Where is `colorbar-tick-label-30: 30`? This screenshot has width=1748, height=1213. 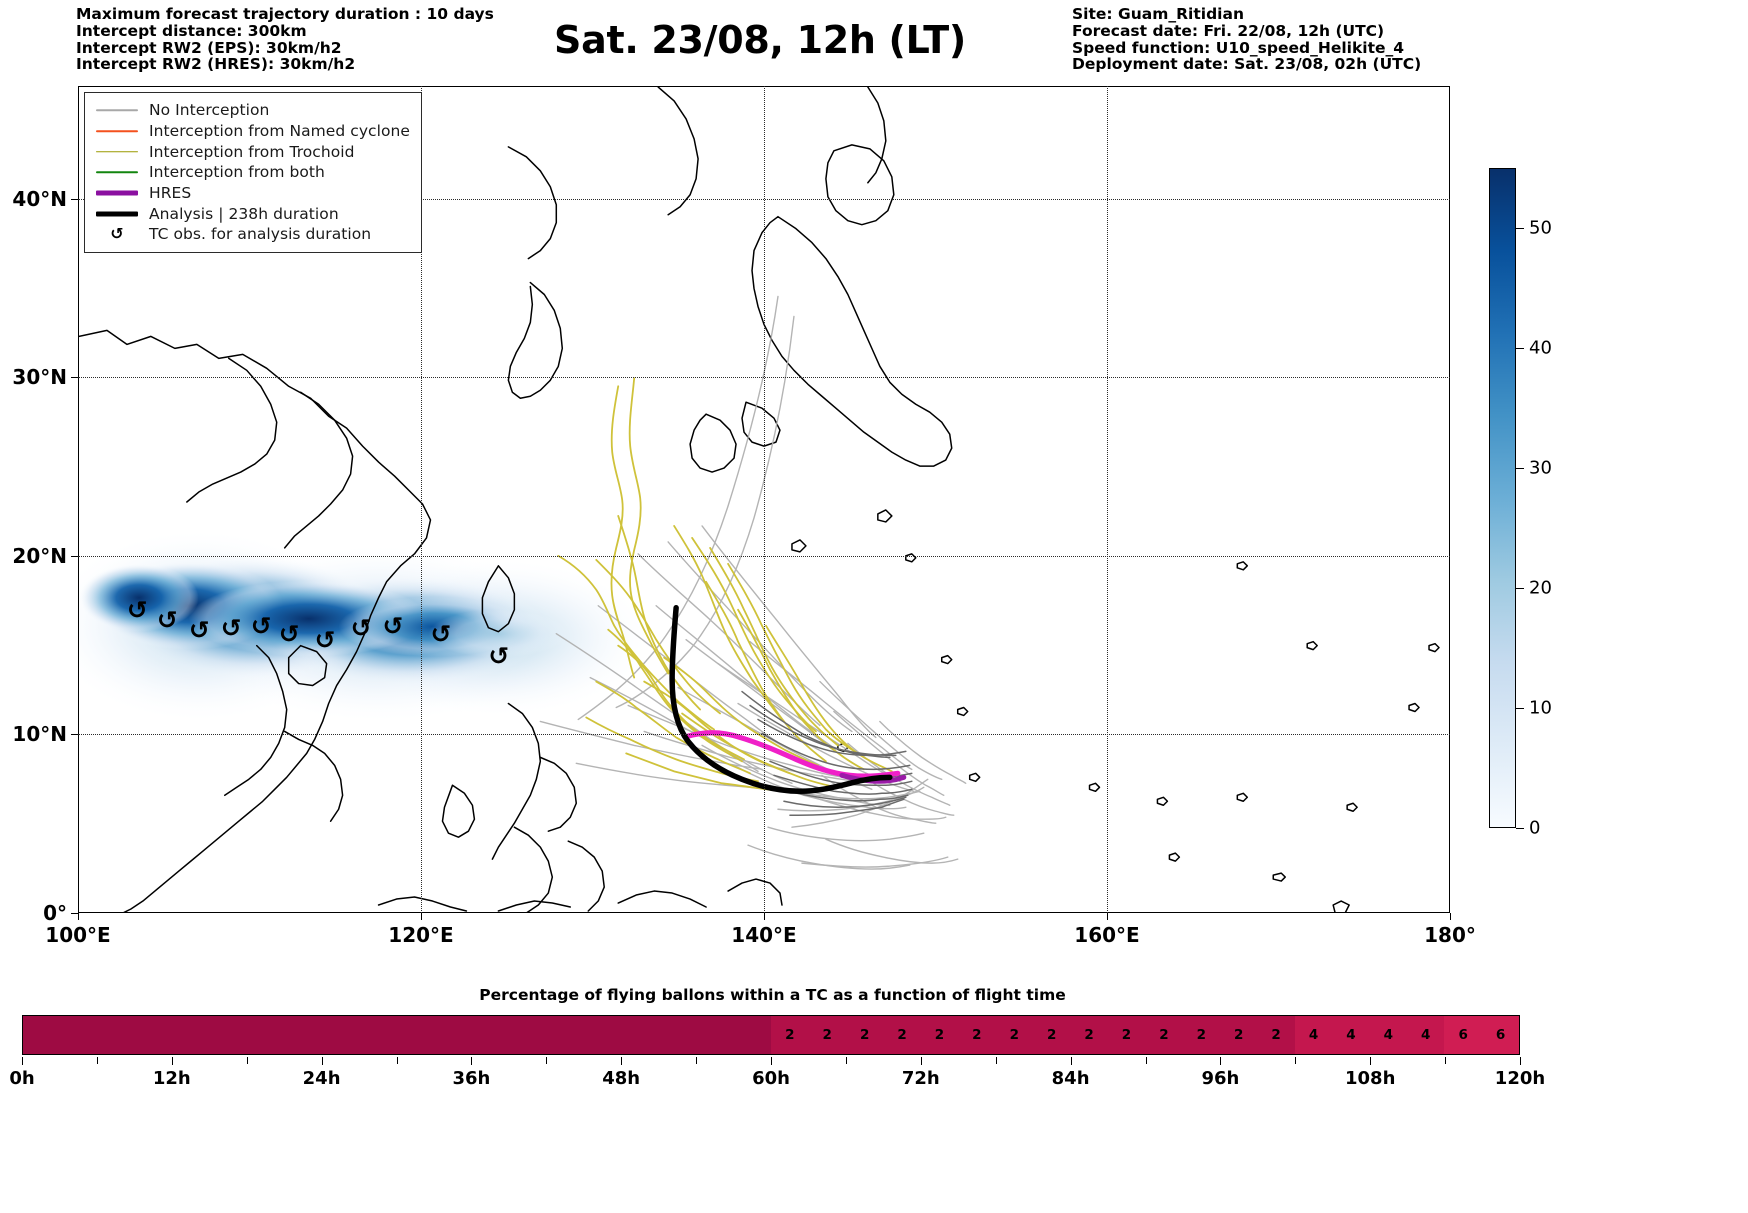 colorbar-tick-label-30: 30 is located at coordinates (1540, 468).